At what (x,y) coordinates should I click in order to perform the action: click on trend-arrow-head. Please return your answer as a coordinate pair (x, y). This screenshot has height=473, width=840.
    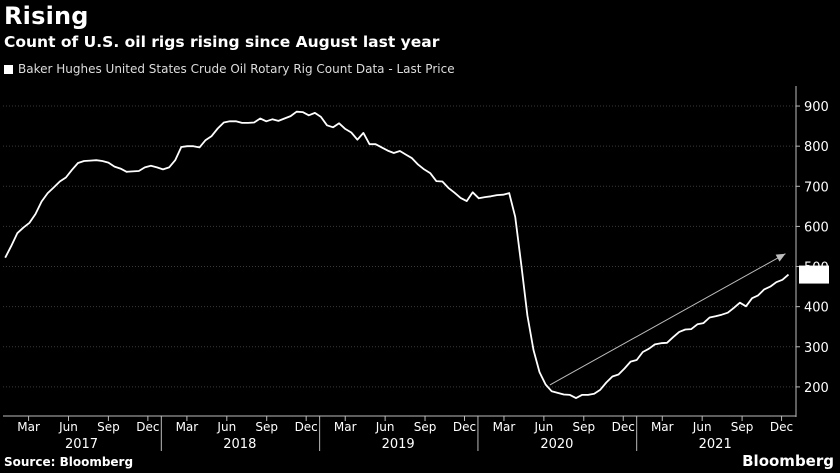
    Looking at the image, I should click on (780, 257).